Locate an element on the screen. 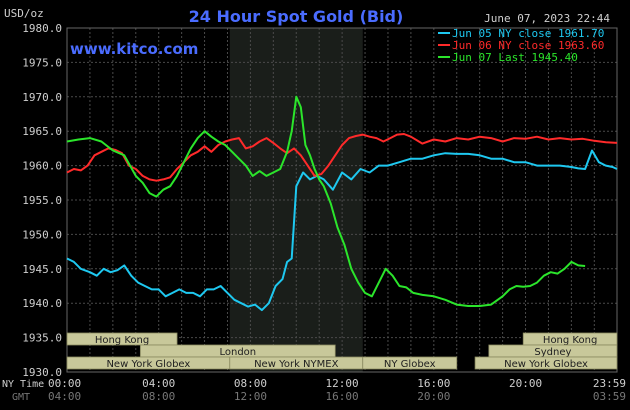 This screenshot has height=410, width=630. x-tick-label: 08:00 is located at coordinates (250, 383).